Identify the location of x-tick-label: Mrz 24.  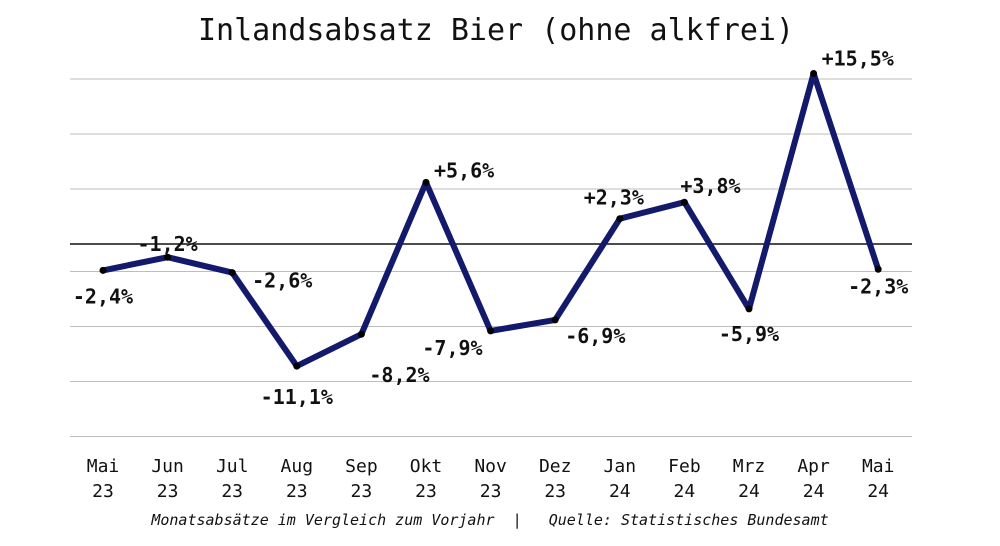
(749, 479).